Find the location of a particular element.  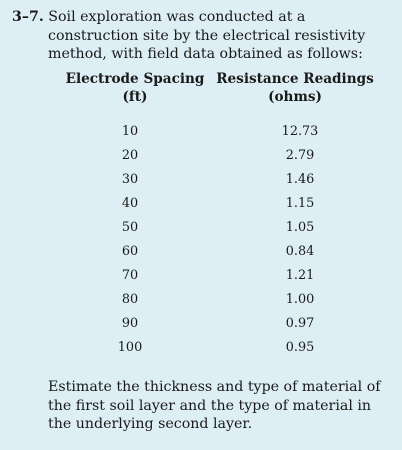

electrode-spacing-value: 60 is located at coordinates (130, 251).